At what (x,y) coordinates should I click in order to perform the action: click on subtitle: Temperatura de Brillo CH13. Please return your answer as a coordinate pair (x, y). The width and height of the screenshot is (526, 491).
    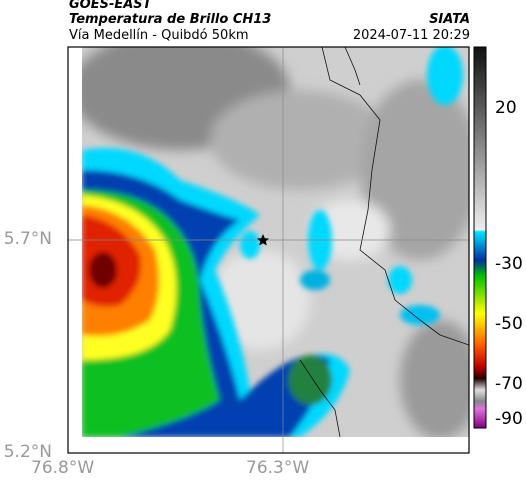
    Looking at the image, I should click on (170, 19).